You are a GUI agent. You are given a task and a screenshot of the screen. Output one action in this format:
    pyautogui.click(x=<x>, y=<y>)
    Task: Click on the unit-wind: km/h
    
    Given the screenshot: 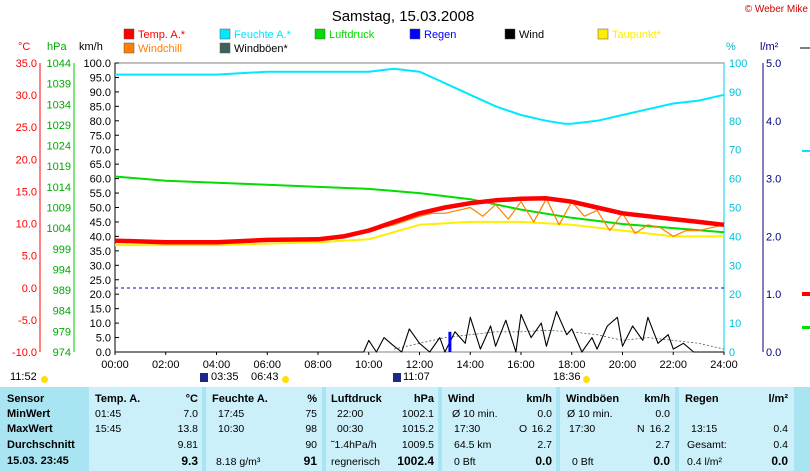 What is the action you would take?
    pyautogui.click(x=539, y=399)
    